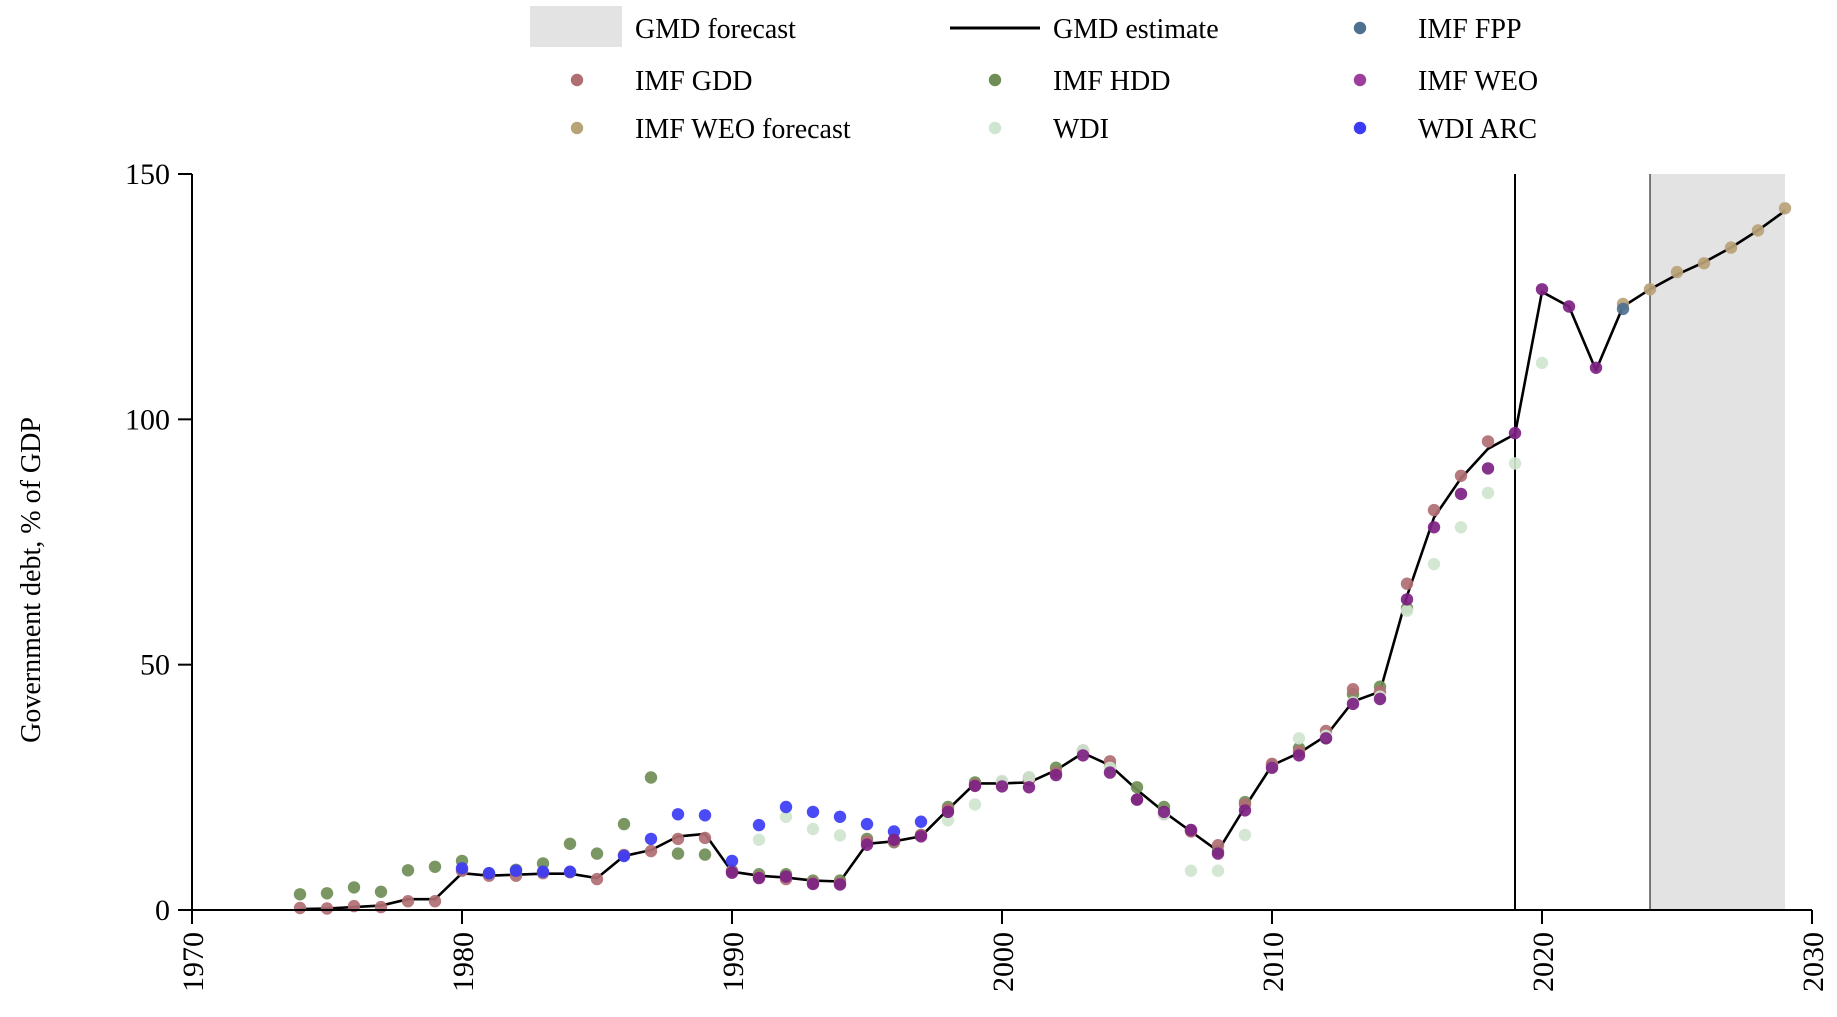 This screenshot has width=1837, height=1017. What do you see at coordinates (147, 419) in the screenshot?
I see `y-tick-label: 100` at bounding box center [147, 419].